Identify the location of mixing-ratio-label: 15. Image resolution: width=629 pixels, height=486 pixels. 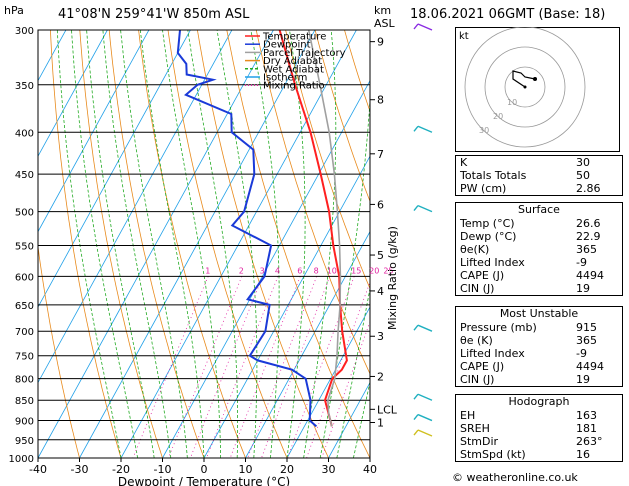
(356, 270).